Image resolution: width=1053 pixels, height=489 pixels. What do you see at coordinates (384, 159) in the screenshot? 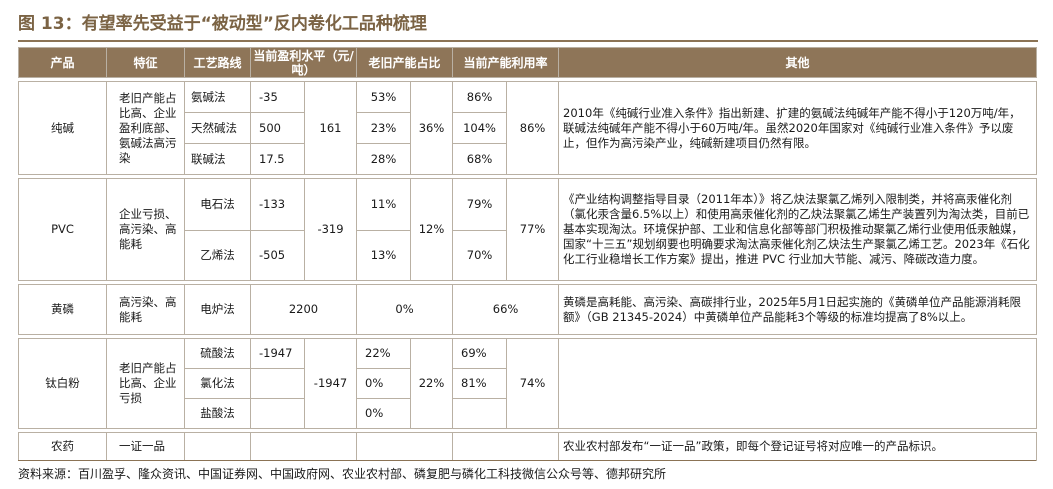
I see `old-capacity-value: 28%` at bounding box center [384, 159].